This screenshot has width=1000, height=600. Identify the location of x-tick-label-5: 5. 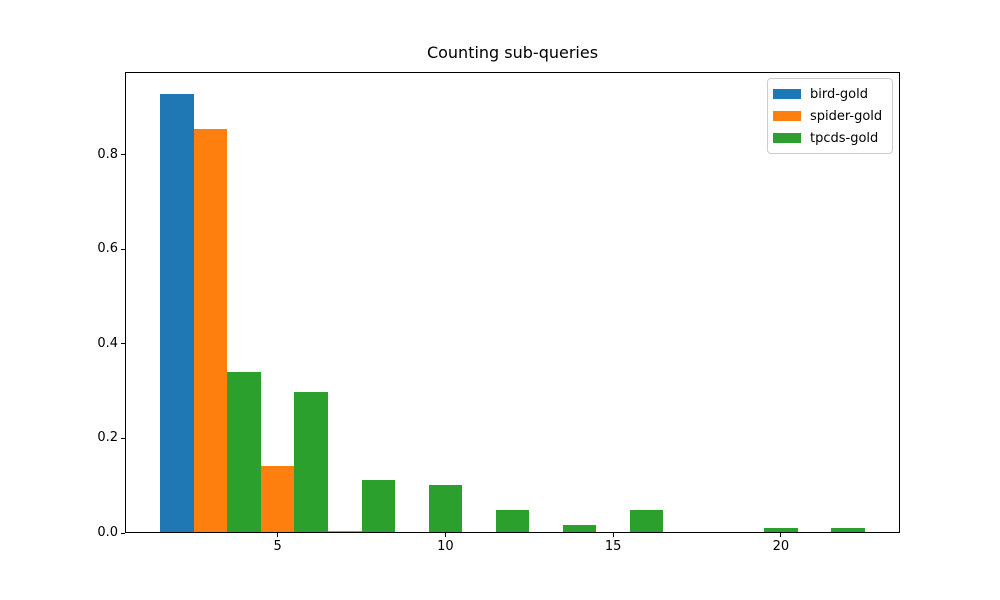
(277, 546).